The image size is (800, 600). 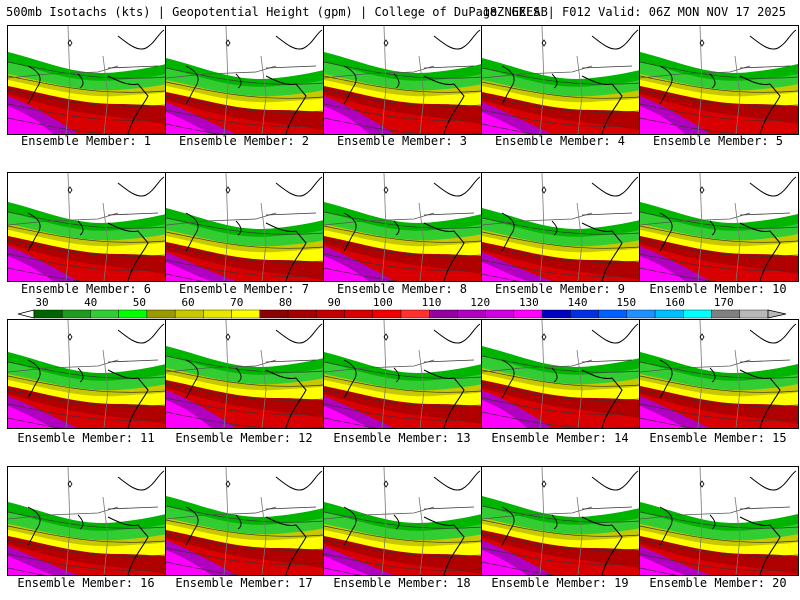 What do you see at coordinates (718, 289) in the screenshot?
I see `ensemble-member-label: Ensemble Member: 10` at bounding box center [718, 289].